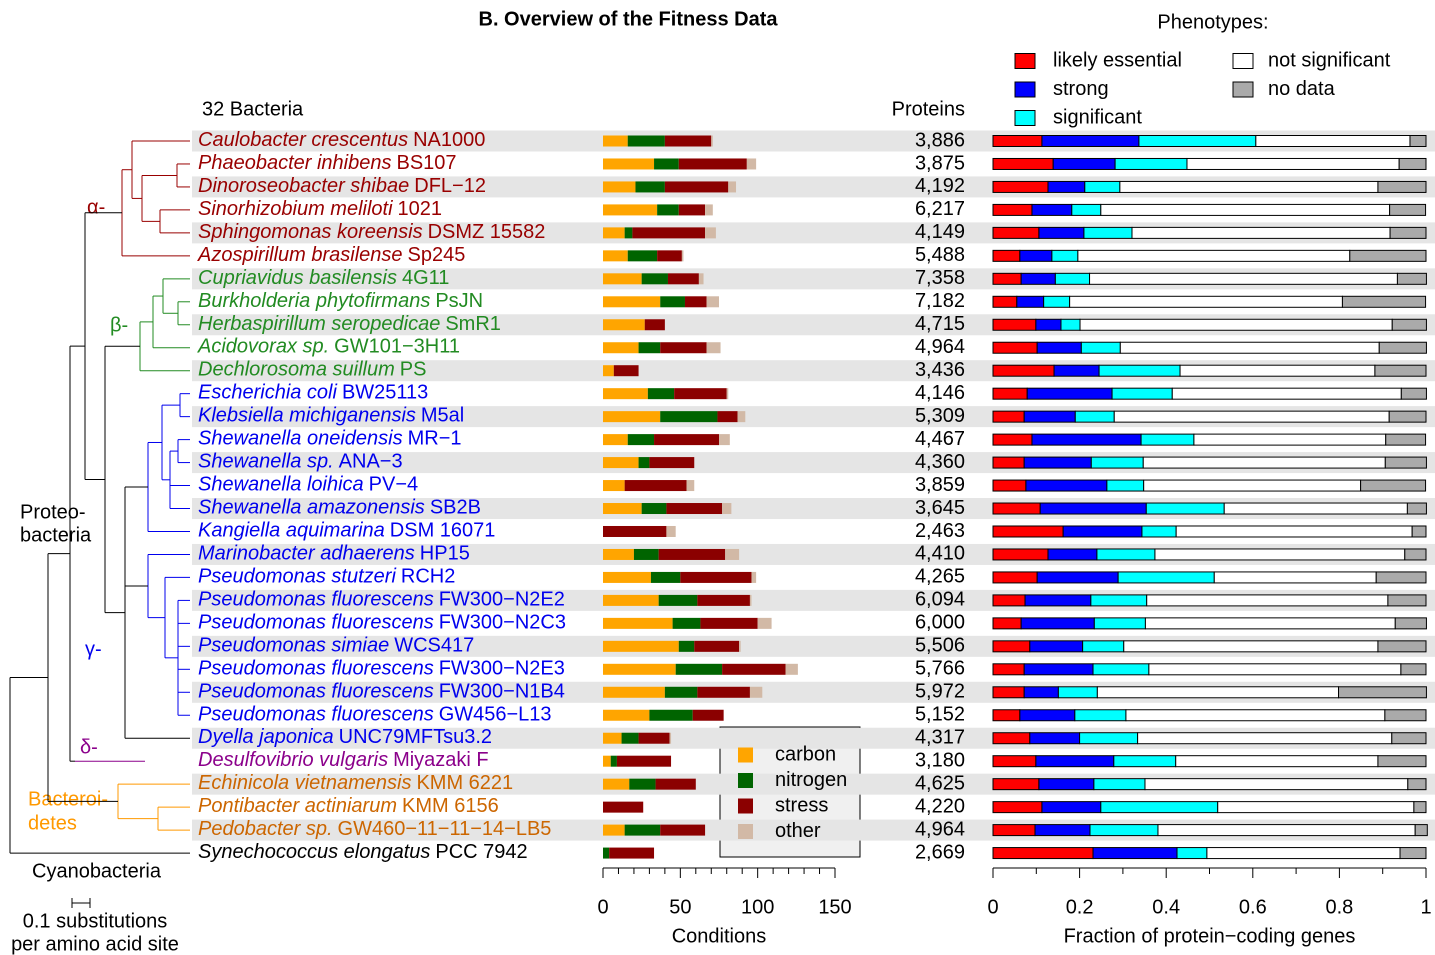  What do you see at coordinates (442, 416) in the screenshot?
I see `strain: M5al` at bounding box center [442, 416].